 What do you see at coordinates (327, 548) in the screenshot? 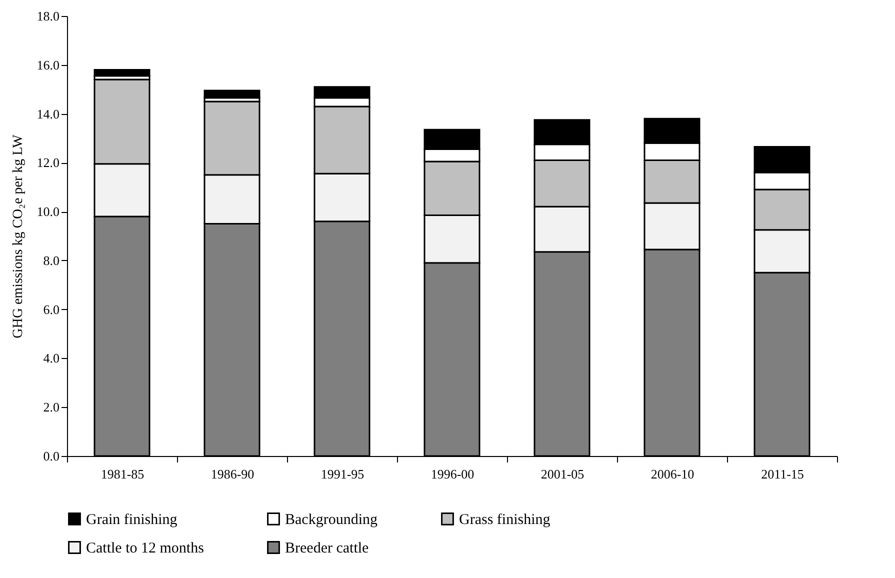
I see `legend-label: Breeder cattle` at bounding box center [327, 548].